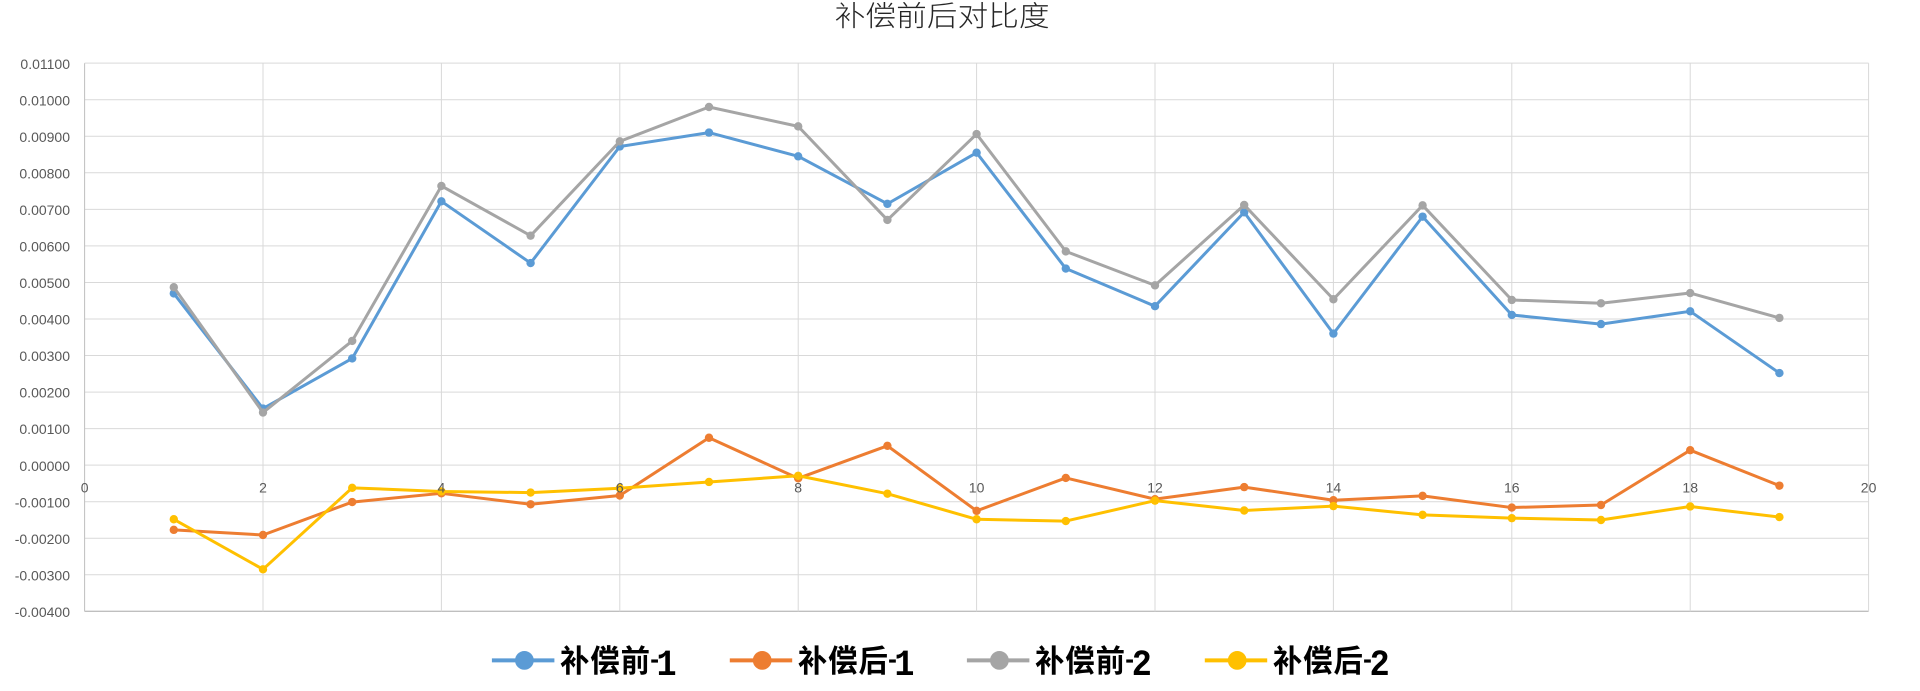 This screenshot has width=1920, height=691. Describe the element at coordinates (42, 502) in the screenshot. I see `svg-text: -0.00100` at that location.